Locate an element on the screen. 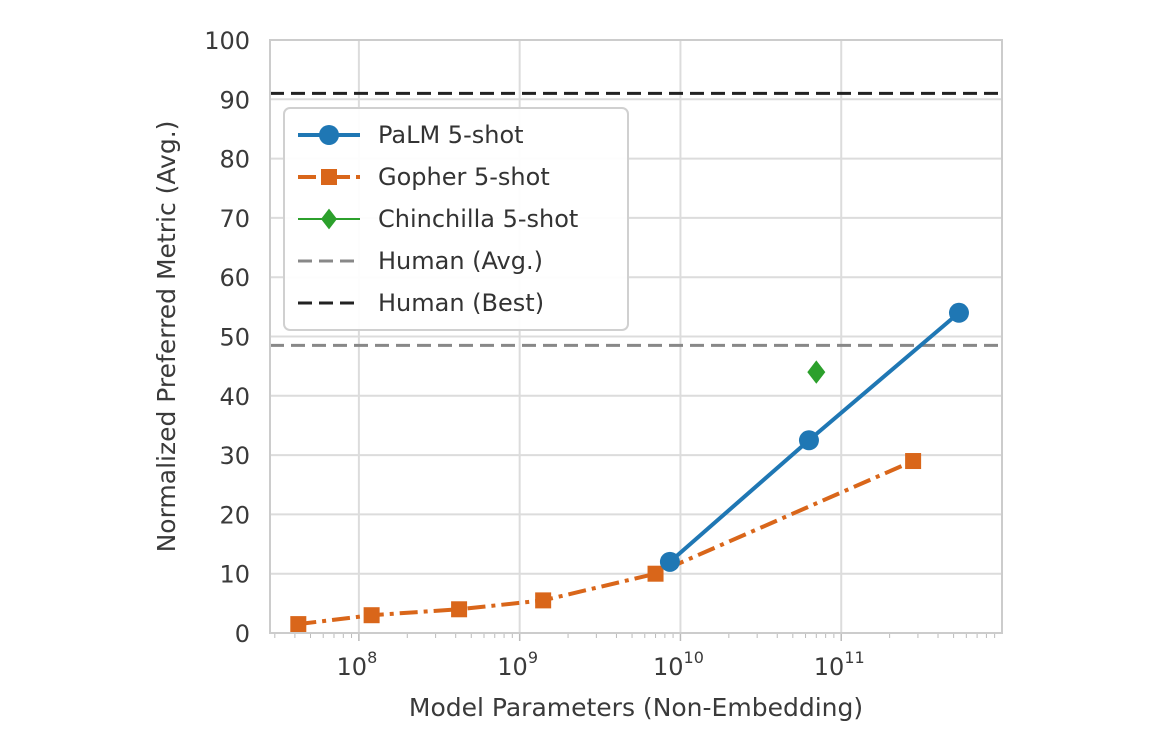 This screenshot has height=732, width=1176. y-tick-label: 60 is located at coordinates (234, 278).